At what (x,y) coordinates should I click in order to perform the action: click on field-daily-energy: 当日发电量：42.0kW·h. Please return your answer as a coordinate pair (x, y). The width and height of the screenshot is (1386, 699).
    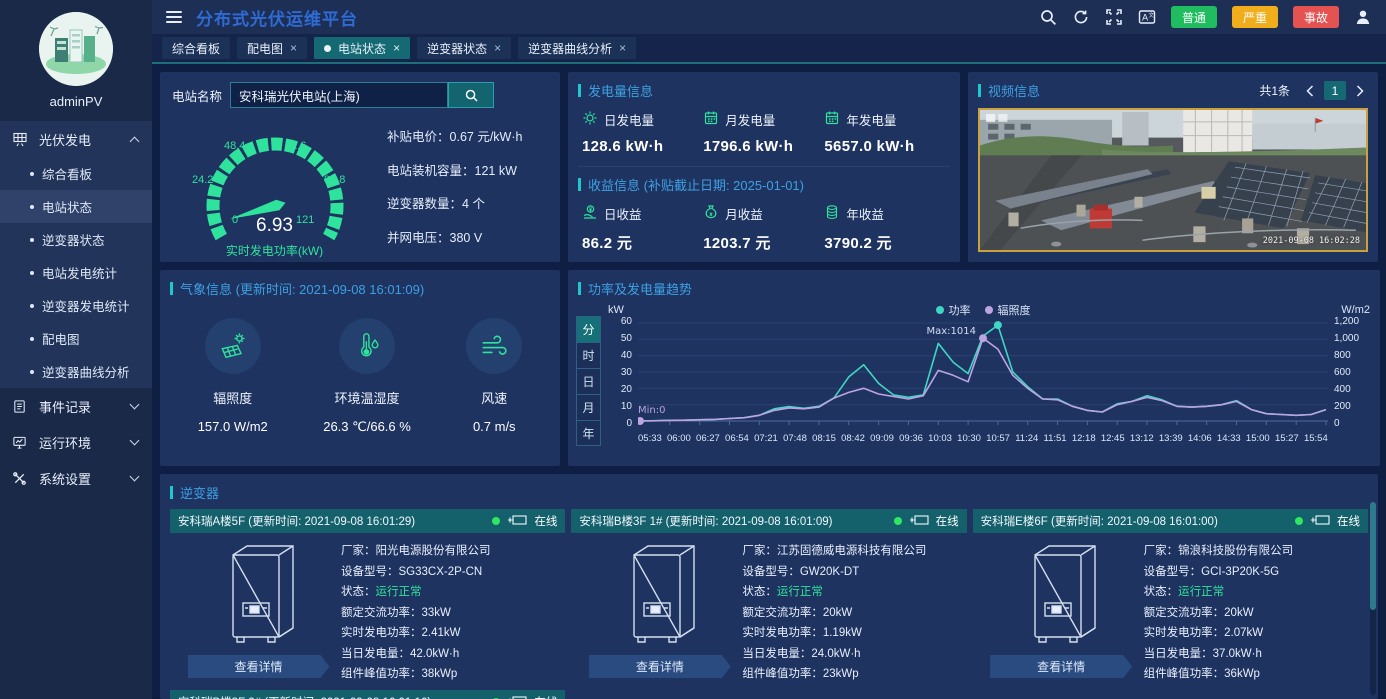
    Looking at the image, I should click on (450, 654).